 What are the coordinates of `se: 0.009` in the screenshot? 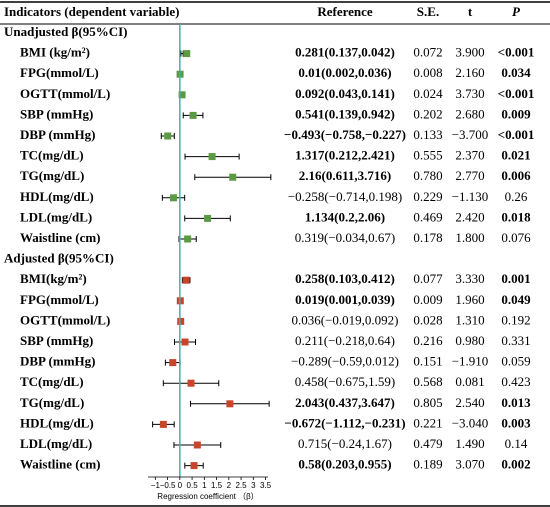 It's located at (427, 299).